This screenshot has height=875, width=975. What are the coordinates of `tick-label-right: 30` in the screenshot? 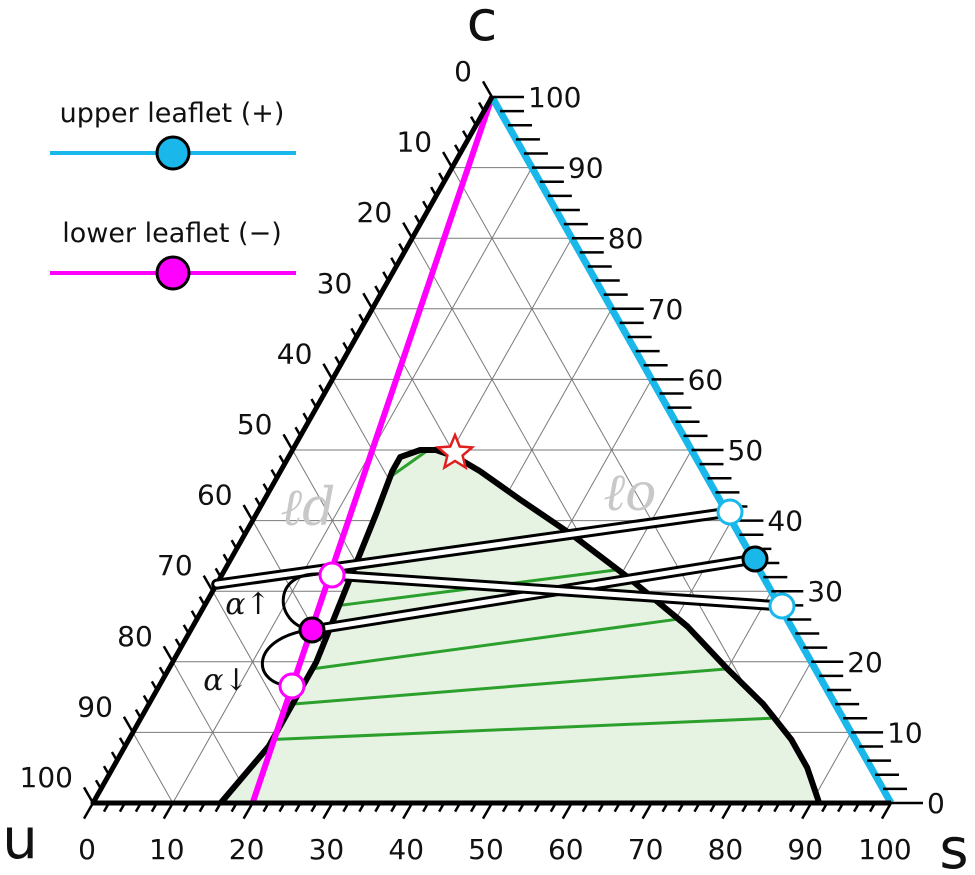 It's located at (825, 591).